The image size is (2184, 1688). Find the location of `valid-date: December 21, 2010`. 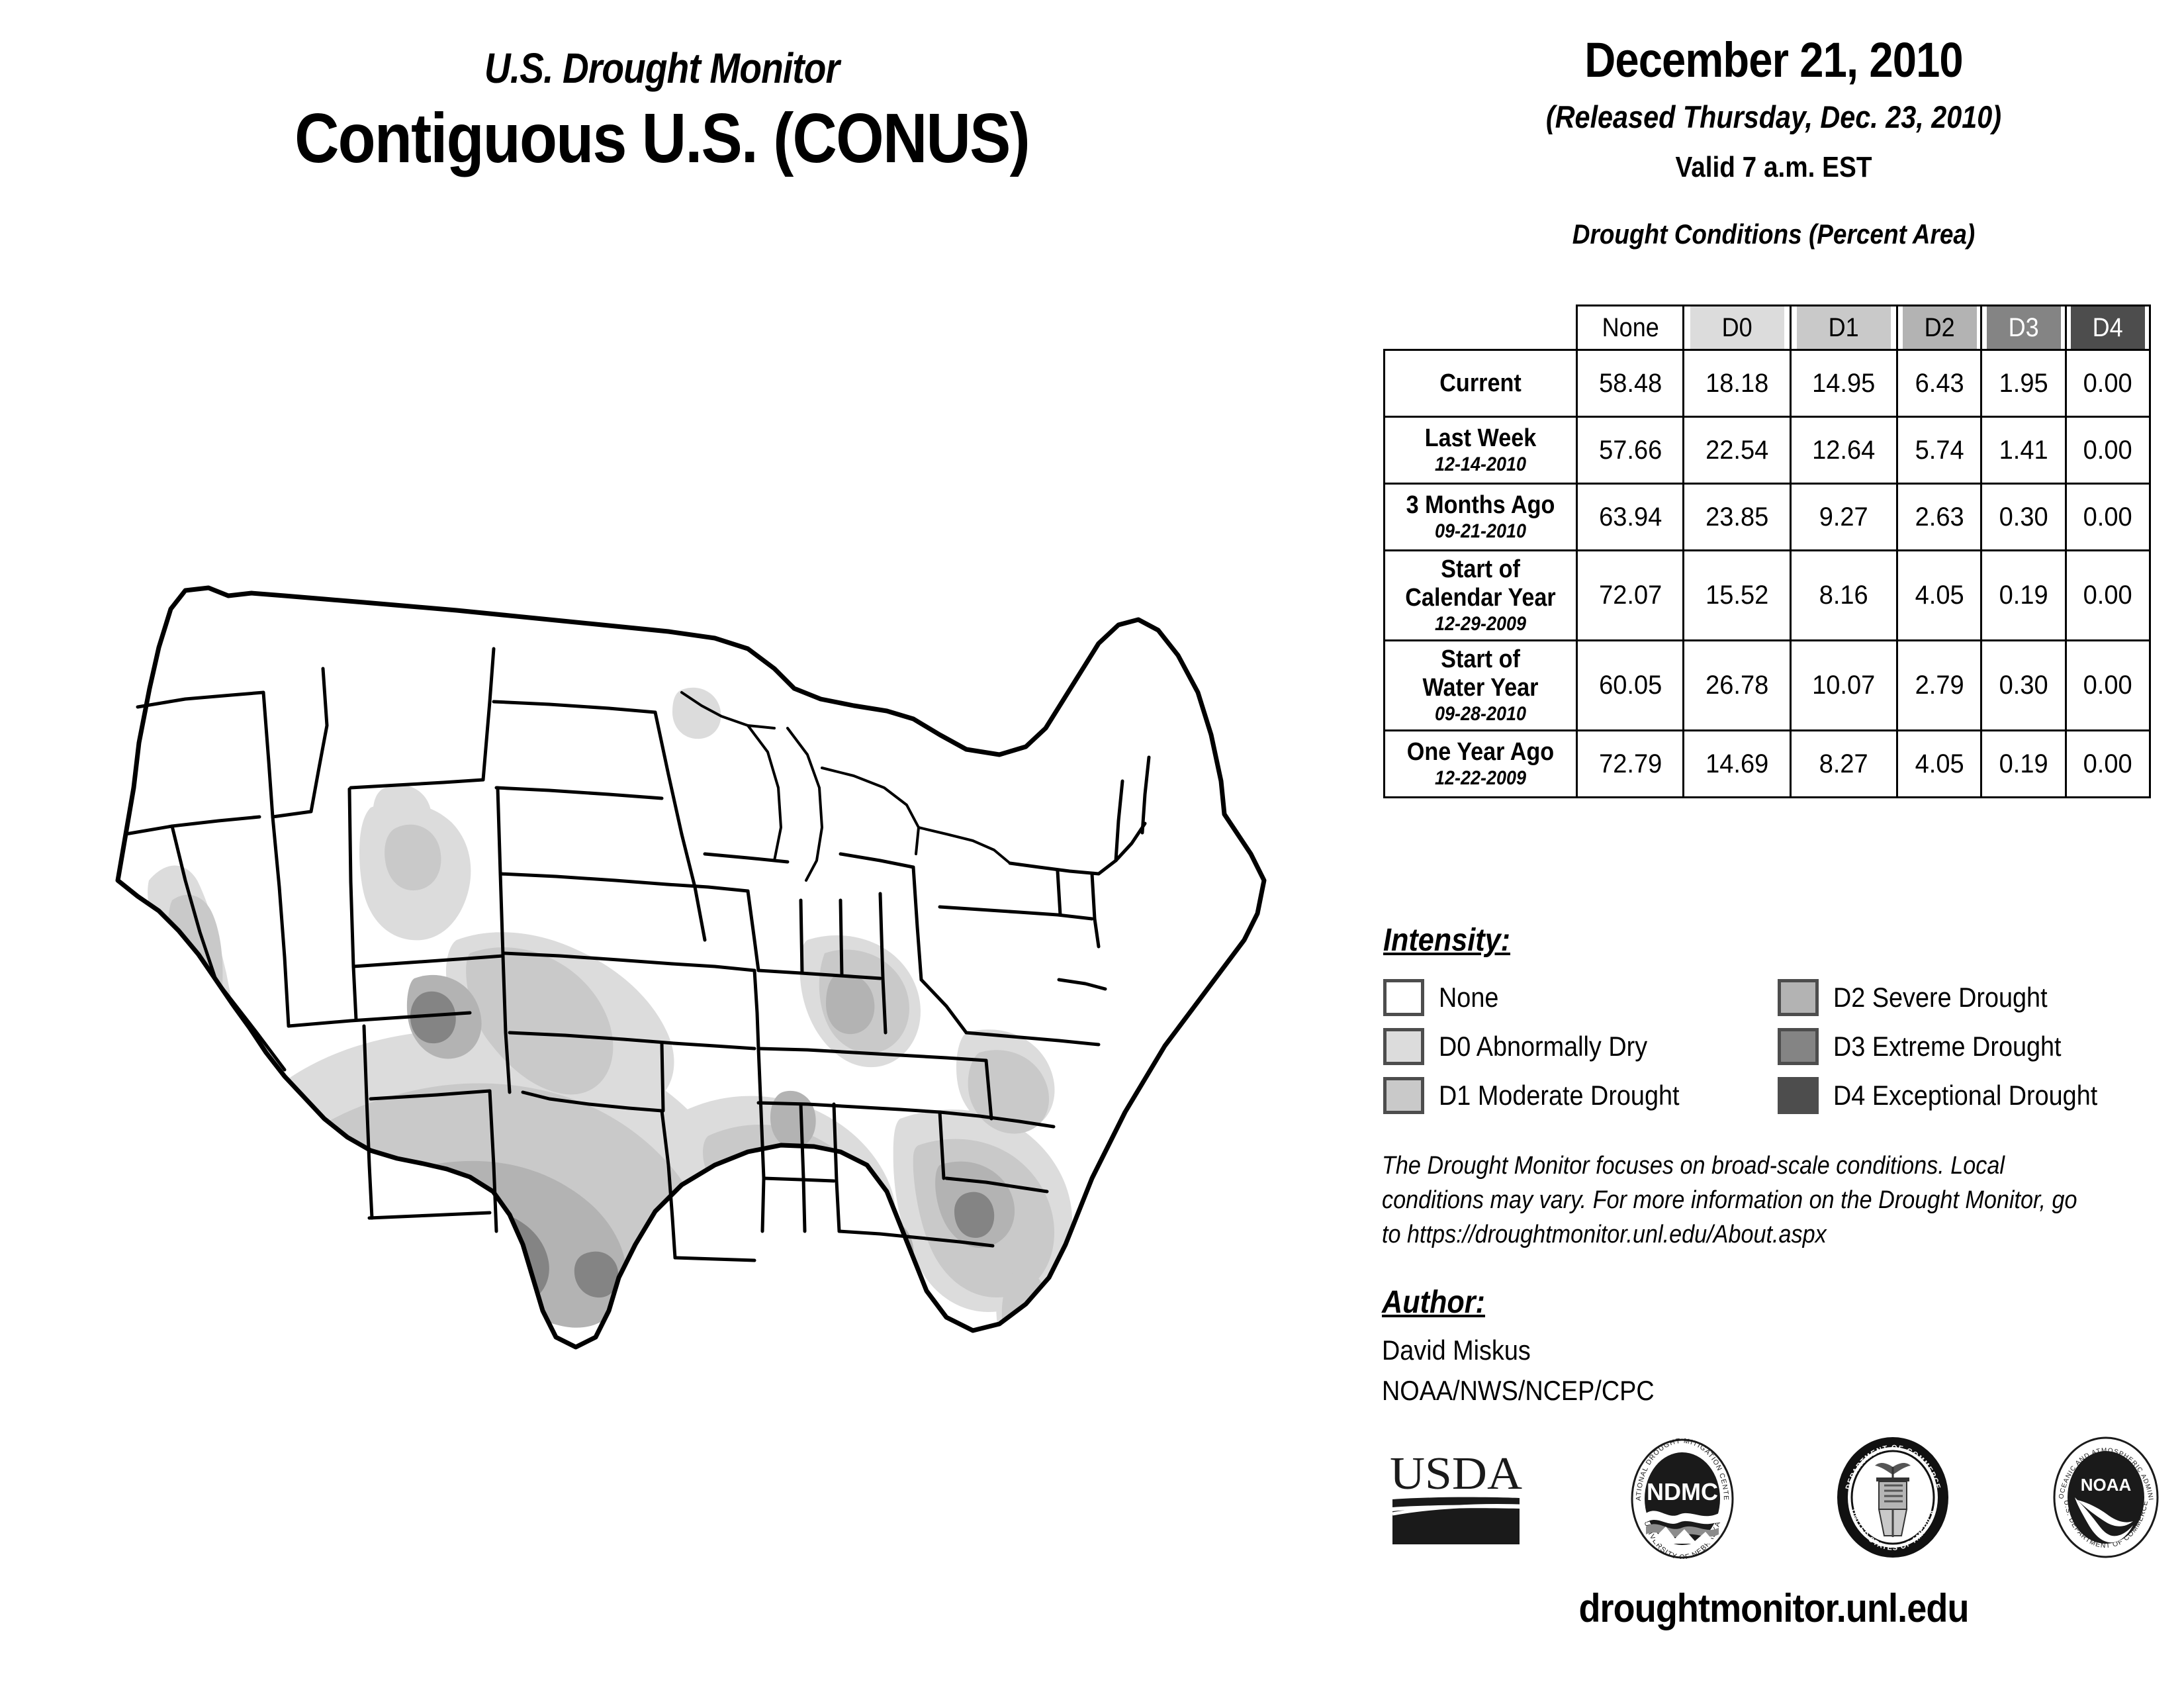

valid-date: December 21, 2010 is located at coordinates (1773, 59).